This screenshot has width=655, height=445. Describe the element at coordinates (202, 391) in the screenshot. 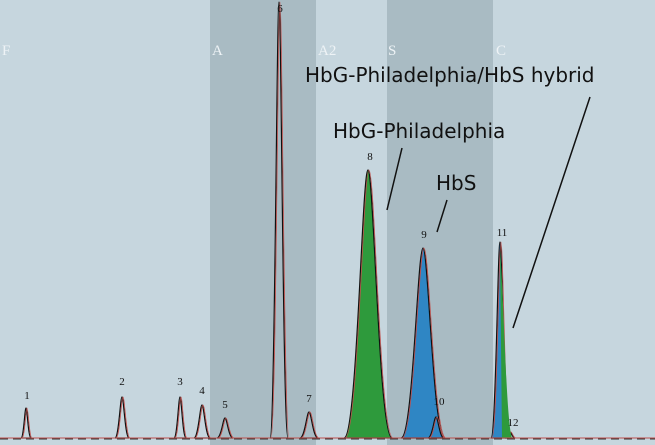

I see `peak-label: 4` at that location.